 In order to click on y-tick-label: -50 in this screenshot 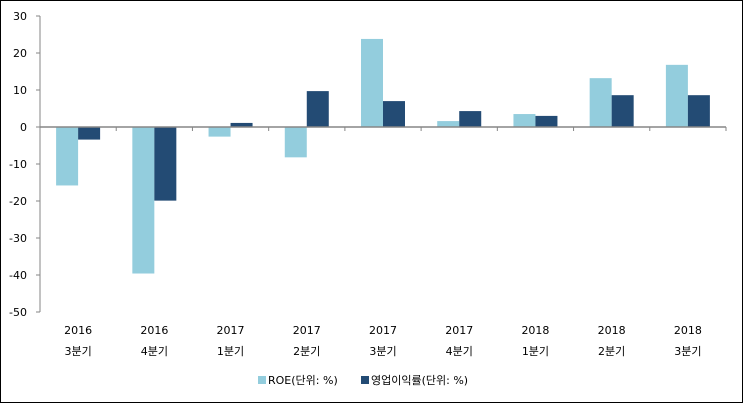, I will do `click(18, 312)`.